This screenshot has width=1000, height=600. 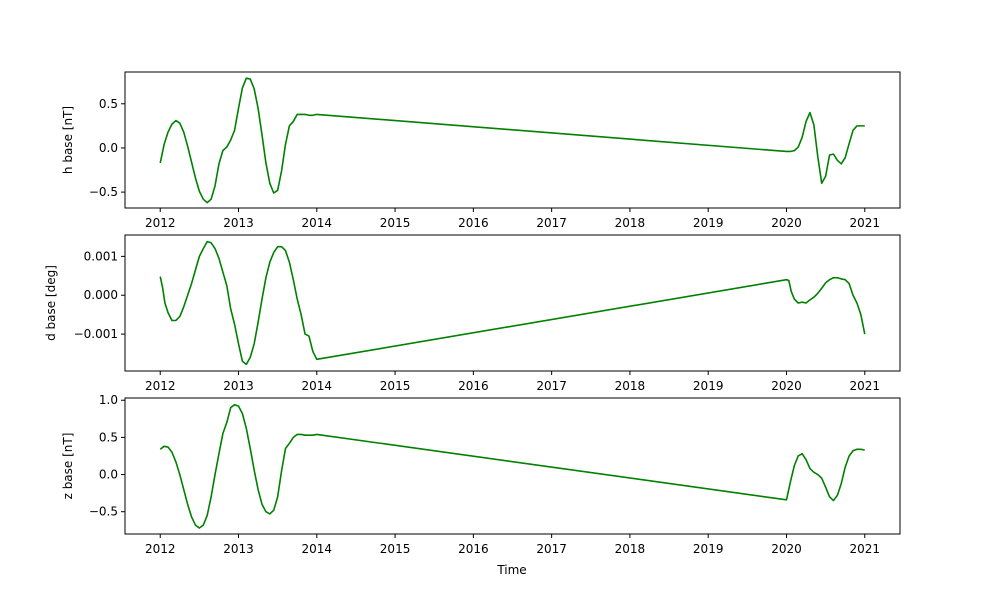 I want to click on y-axis-label: h base [nT], so click(x=68, y=140).